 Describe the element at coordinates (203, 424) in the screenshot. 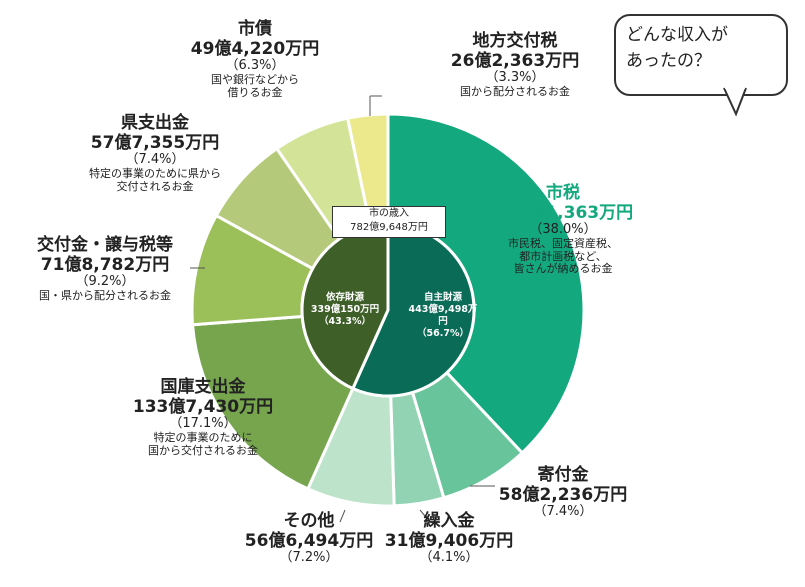

I see `label-percent: （17.1%）` at that location.